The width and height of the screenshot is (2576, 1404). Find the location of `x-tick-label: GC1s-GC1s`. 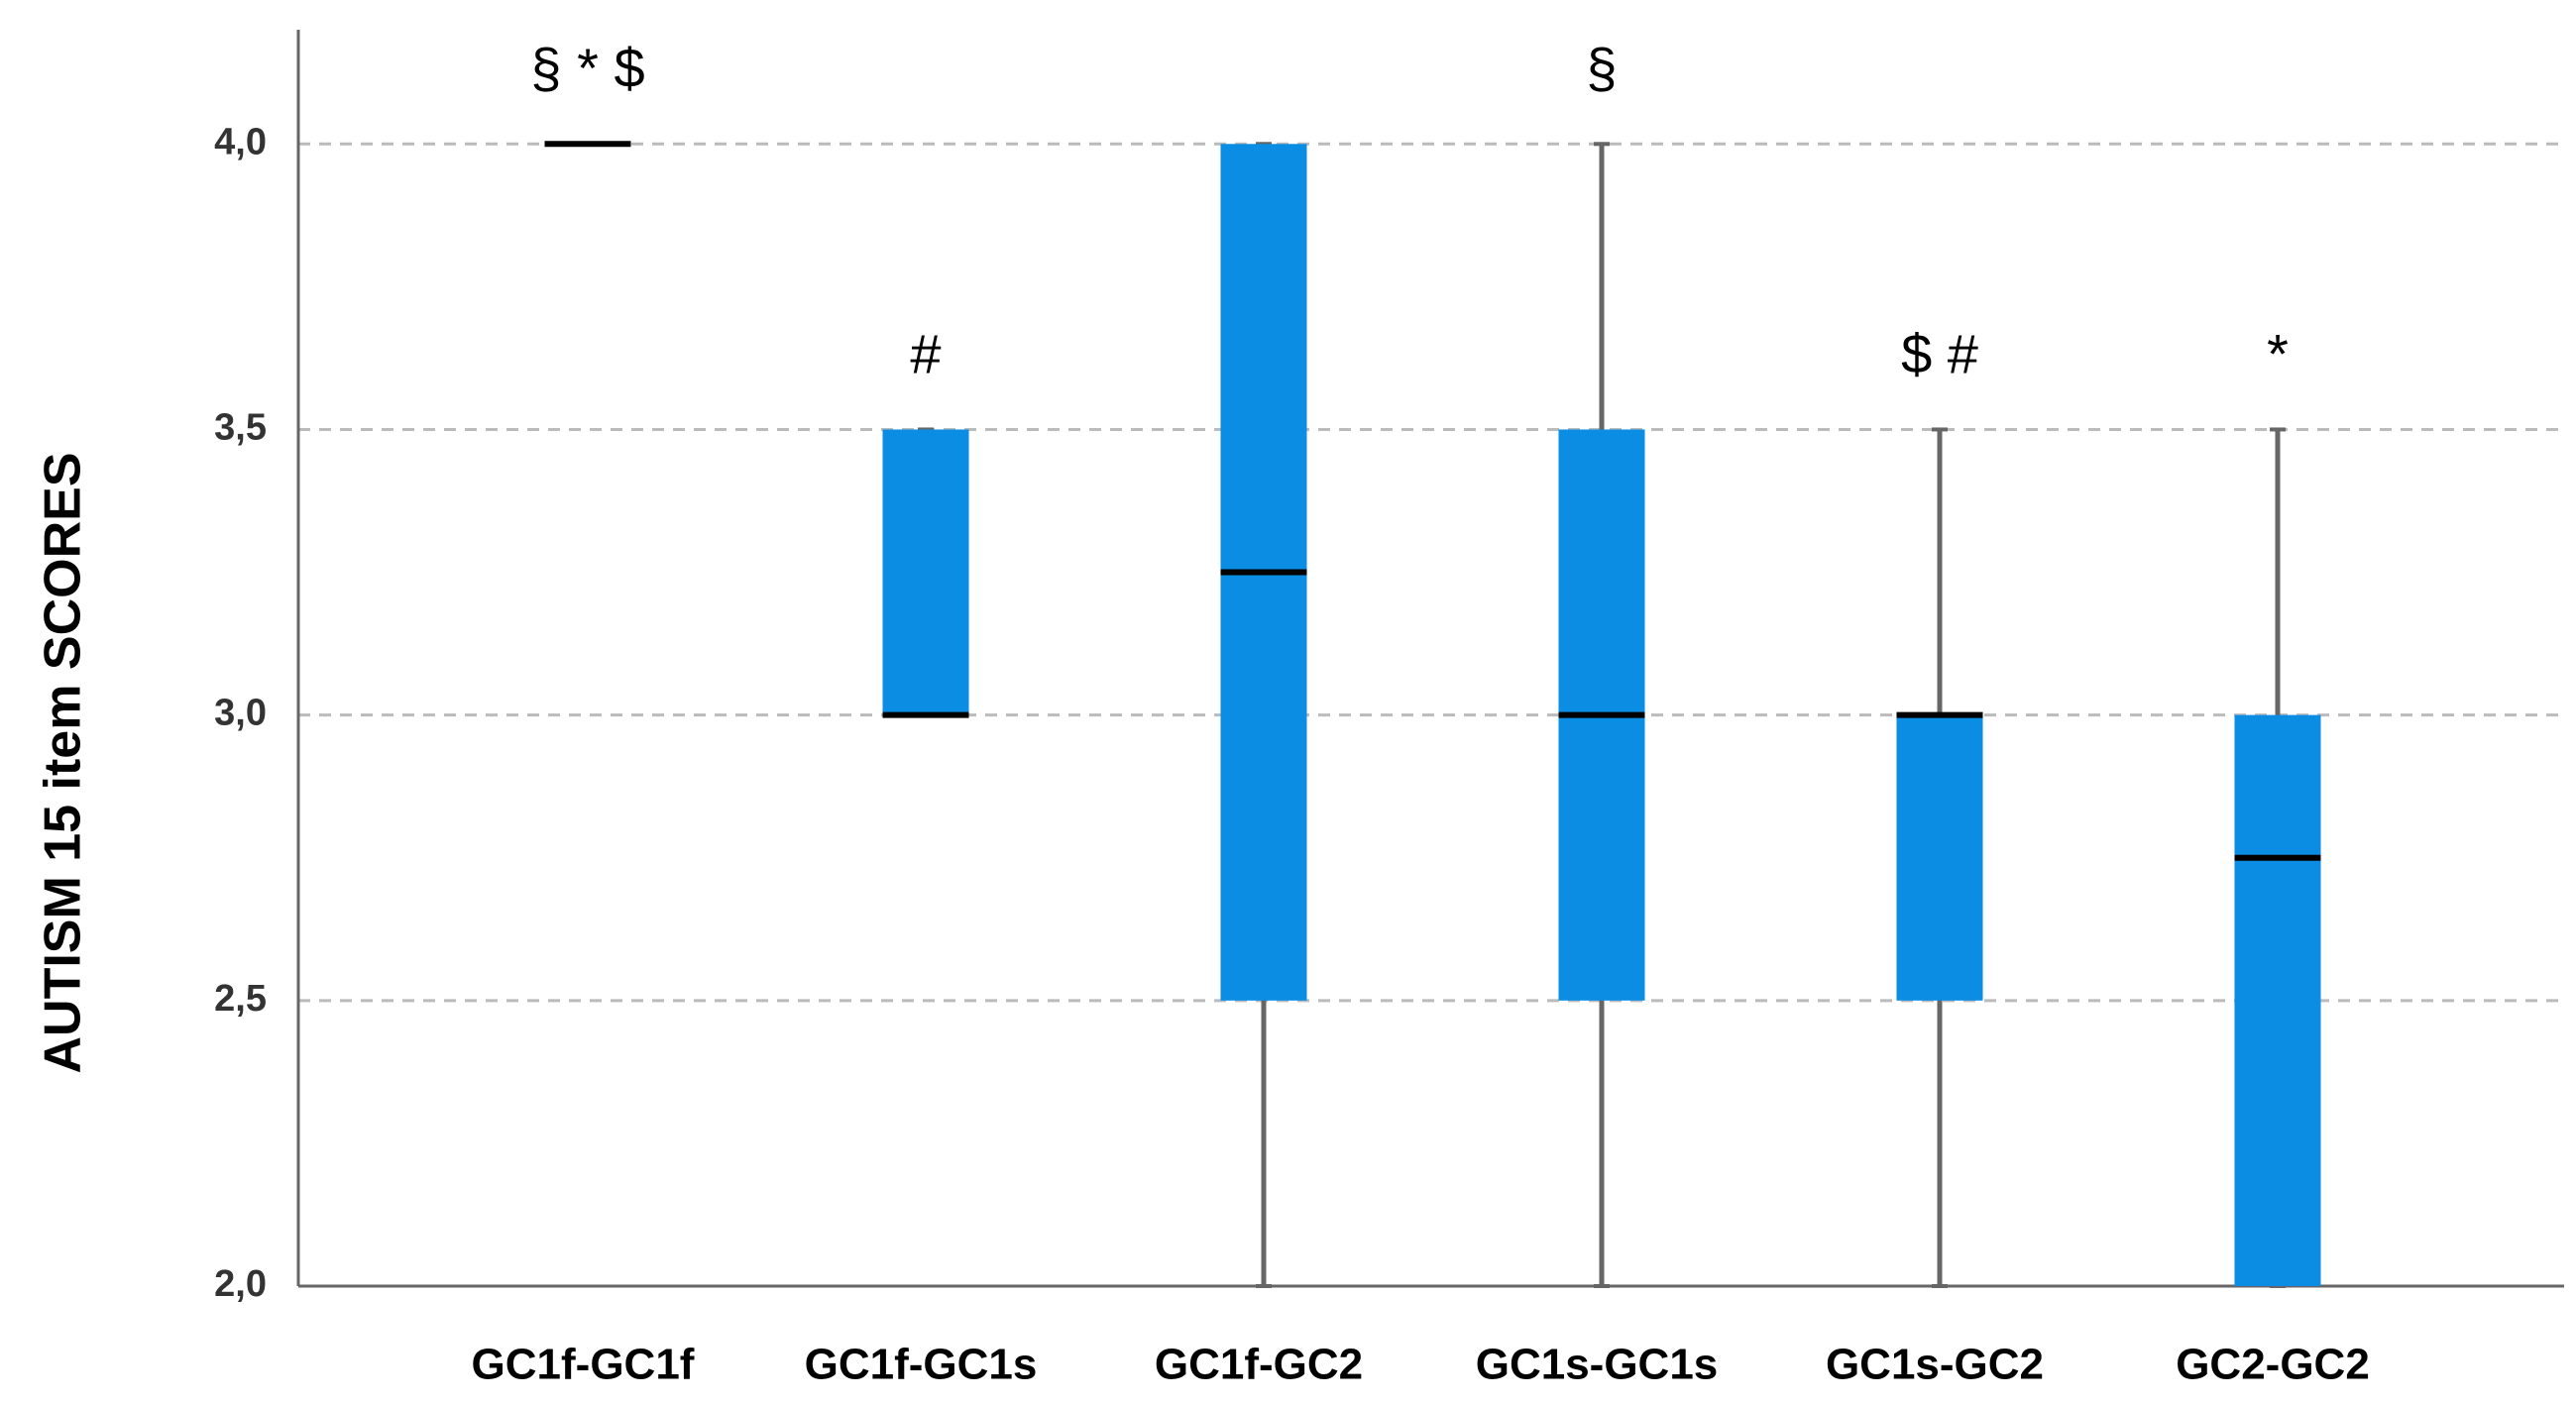

x-tick-label: GC1s-GC1s is located at coordinates (1597, 1365).